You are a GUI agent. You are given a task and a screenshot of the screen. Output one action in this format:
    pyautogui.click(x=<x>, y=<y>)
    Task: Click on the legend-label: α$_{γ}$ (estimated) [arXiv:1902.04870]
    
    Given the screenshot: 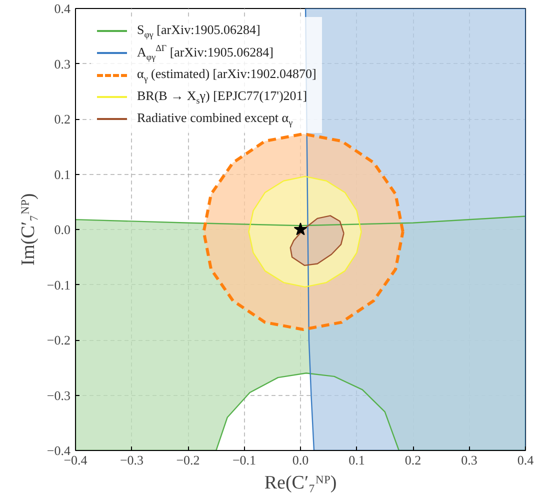 What is the action you would take?
    pyautogui.click(x=226, y=75)
    